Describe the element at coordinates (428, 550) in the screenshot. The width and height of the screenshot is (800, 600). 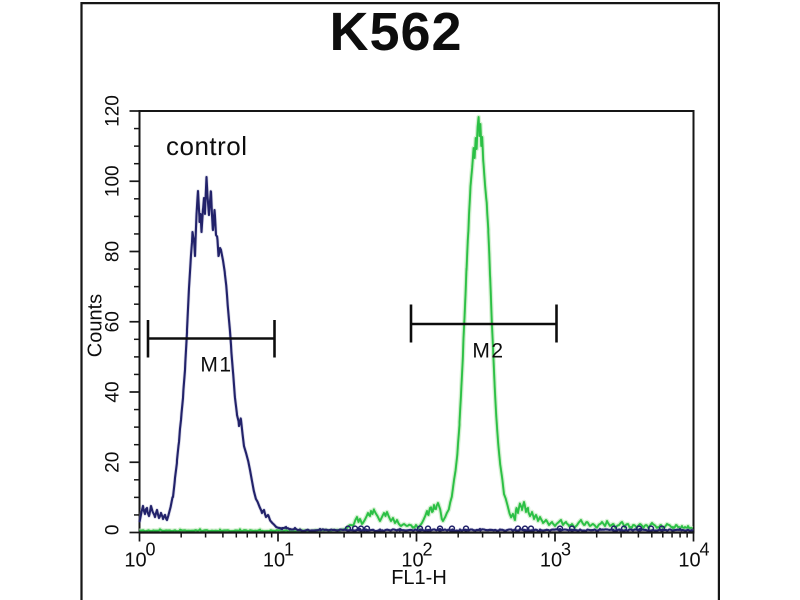
I see `svg-text: 2` at that location.